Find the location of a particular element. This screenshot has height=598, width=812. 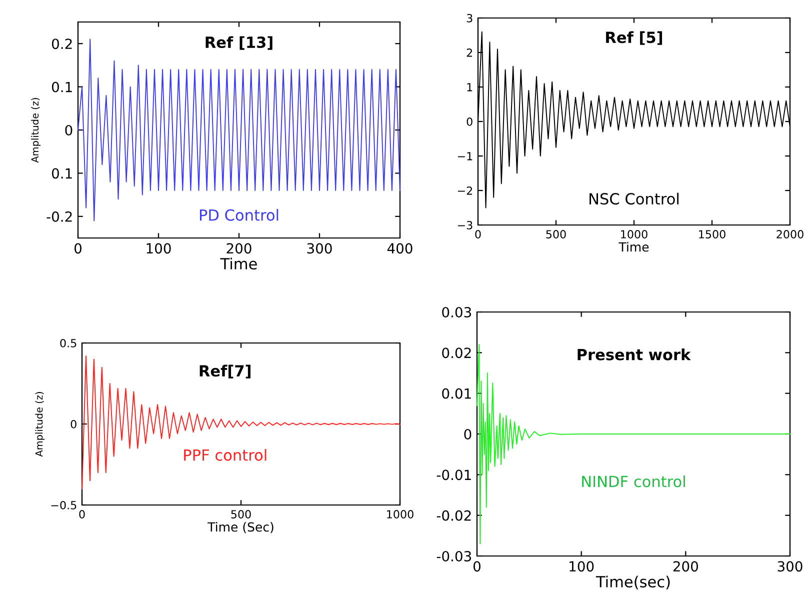

y-tick-label: -0.01 is located at coordinates (453, 475).